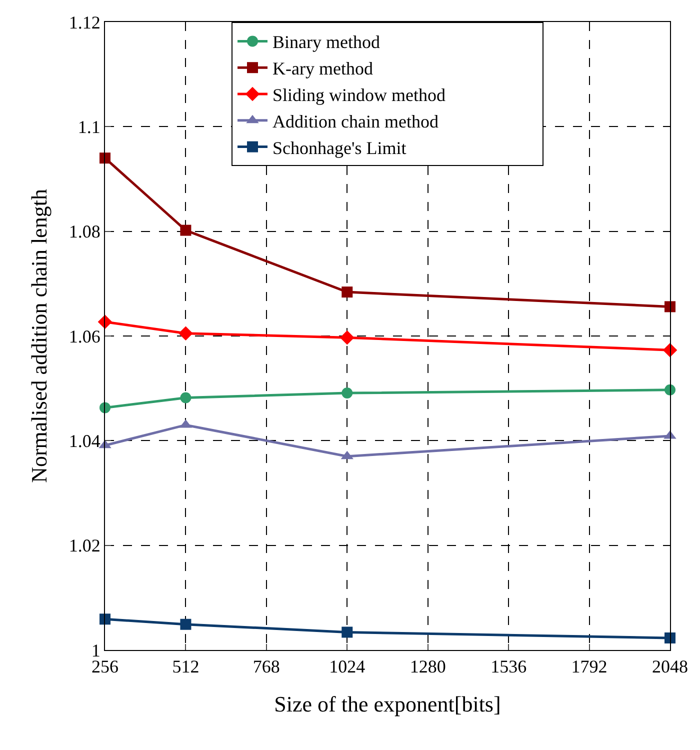 This screenshot has width=700, height=750. I want to click on legend-label: Schonhage's Limit, so click(339, 148).